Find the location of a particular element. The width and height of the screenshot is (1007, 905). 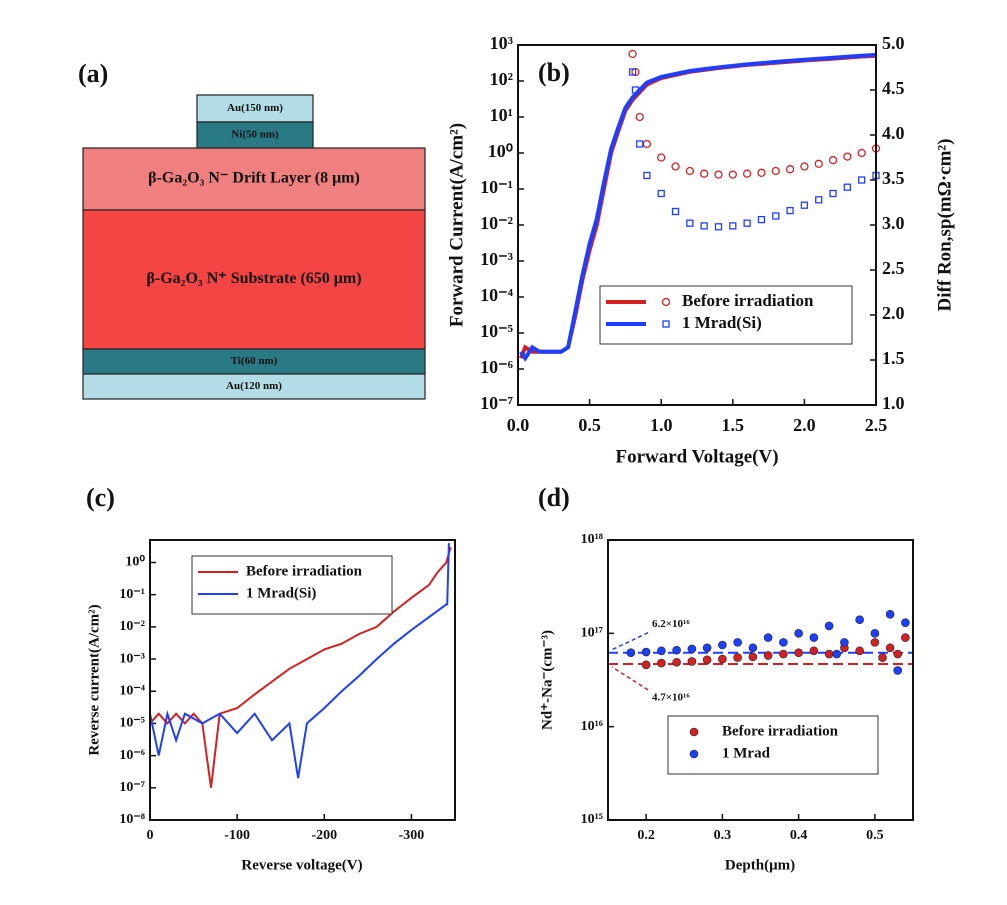

x-tick-label: 0.2 is located at coordinates (646, 835).